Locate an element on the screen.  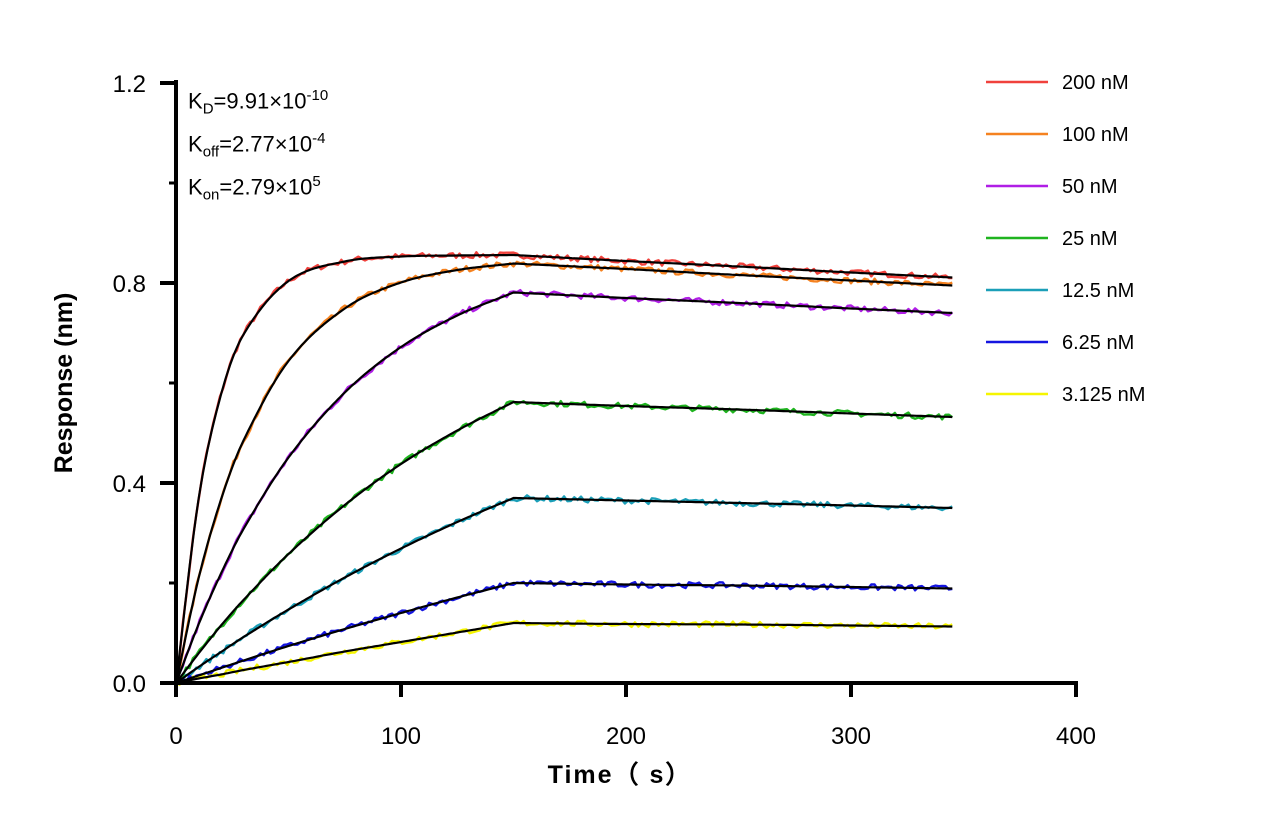
y-tick-label: 0.4 is located at coordinates (129, 484).